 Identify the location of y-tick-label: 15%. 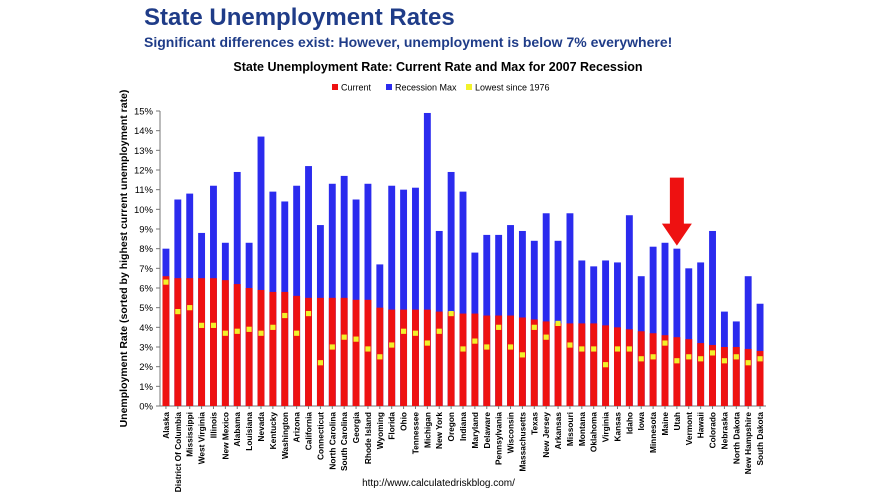
(144, 112).